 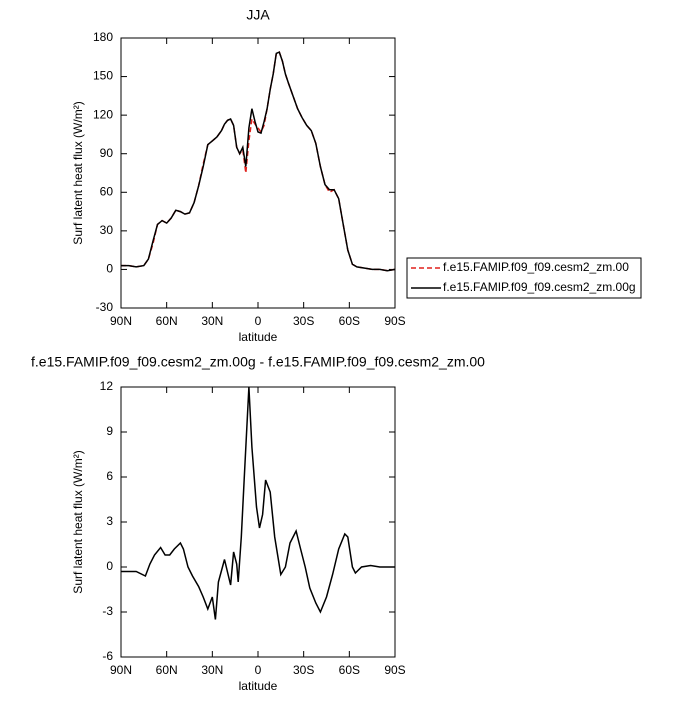 I want to click on y-tick-label: 6, so click(x=109, y=476).